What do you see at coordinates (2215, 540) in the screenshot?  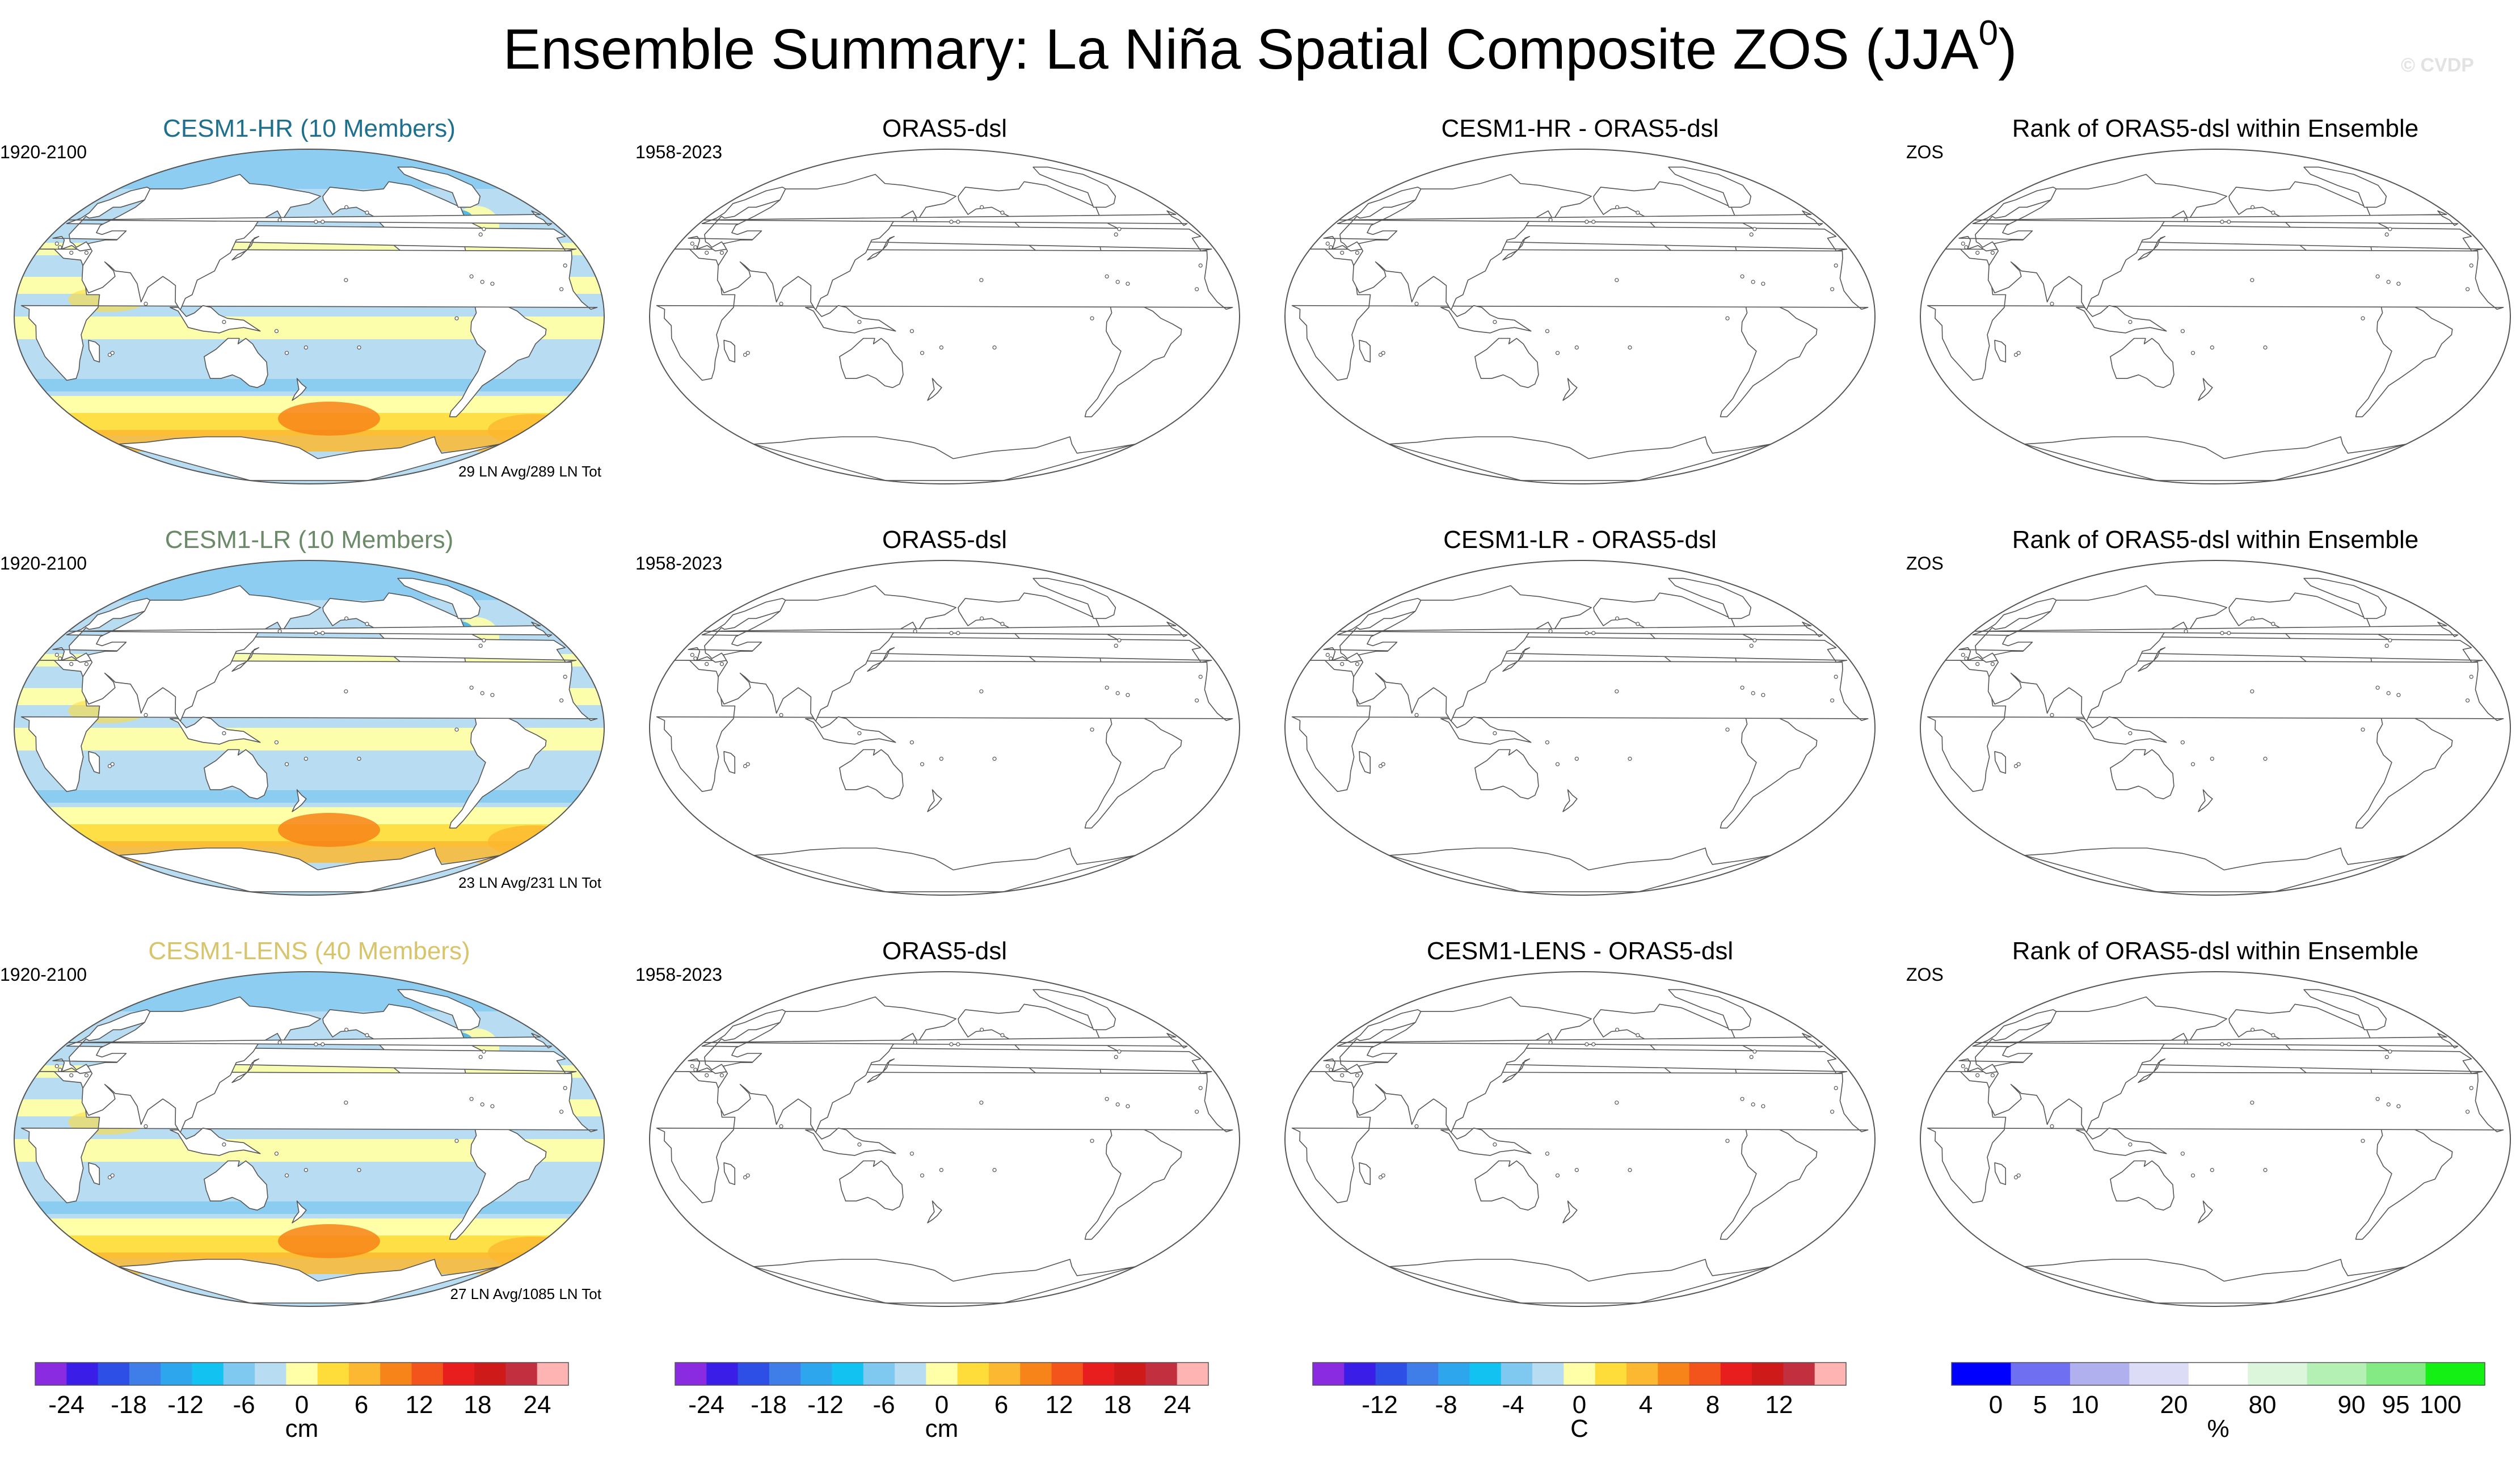 I see `panel-title: Rank of ORAS5-dsl within Ensemble` at bounding box center [2215, 540].